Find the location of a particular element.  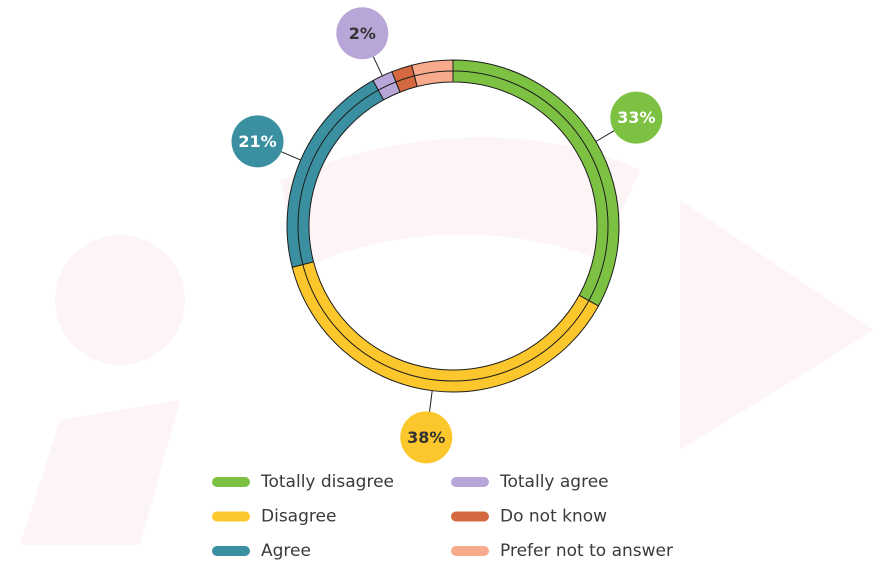

data-label: 2% is located at coordinates (362, 33).